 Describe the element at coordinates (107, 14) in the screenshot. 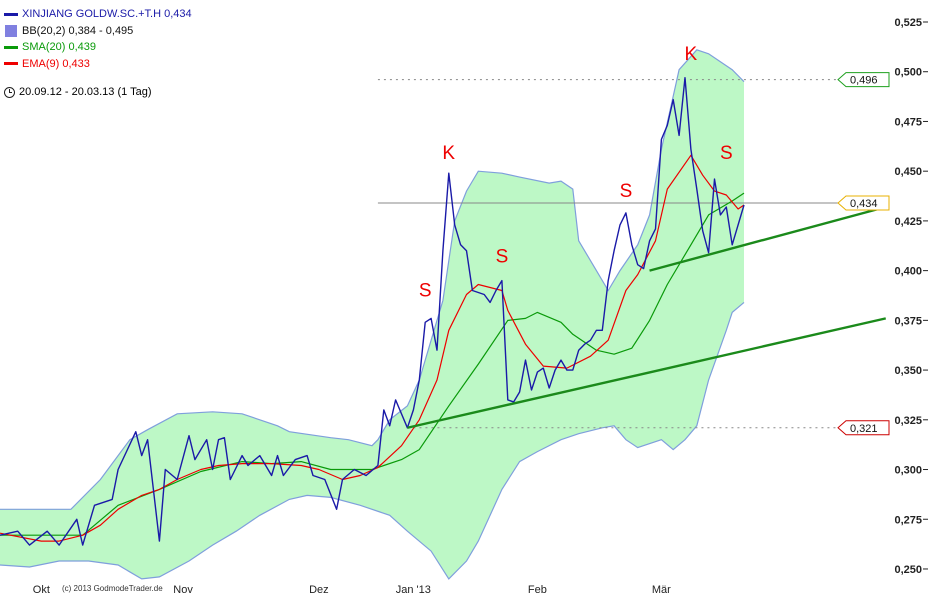

I see `legend-label-price: XINJIANG GOLDW.SC.+T.H 0,434` at that location.